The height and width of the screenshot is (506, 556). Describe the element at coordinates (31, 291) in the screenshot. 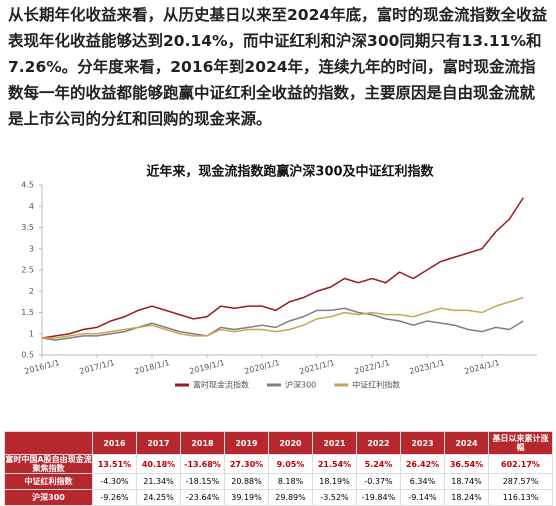

I see `y-tick-label: 2` at that location.